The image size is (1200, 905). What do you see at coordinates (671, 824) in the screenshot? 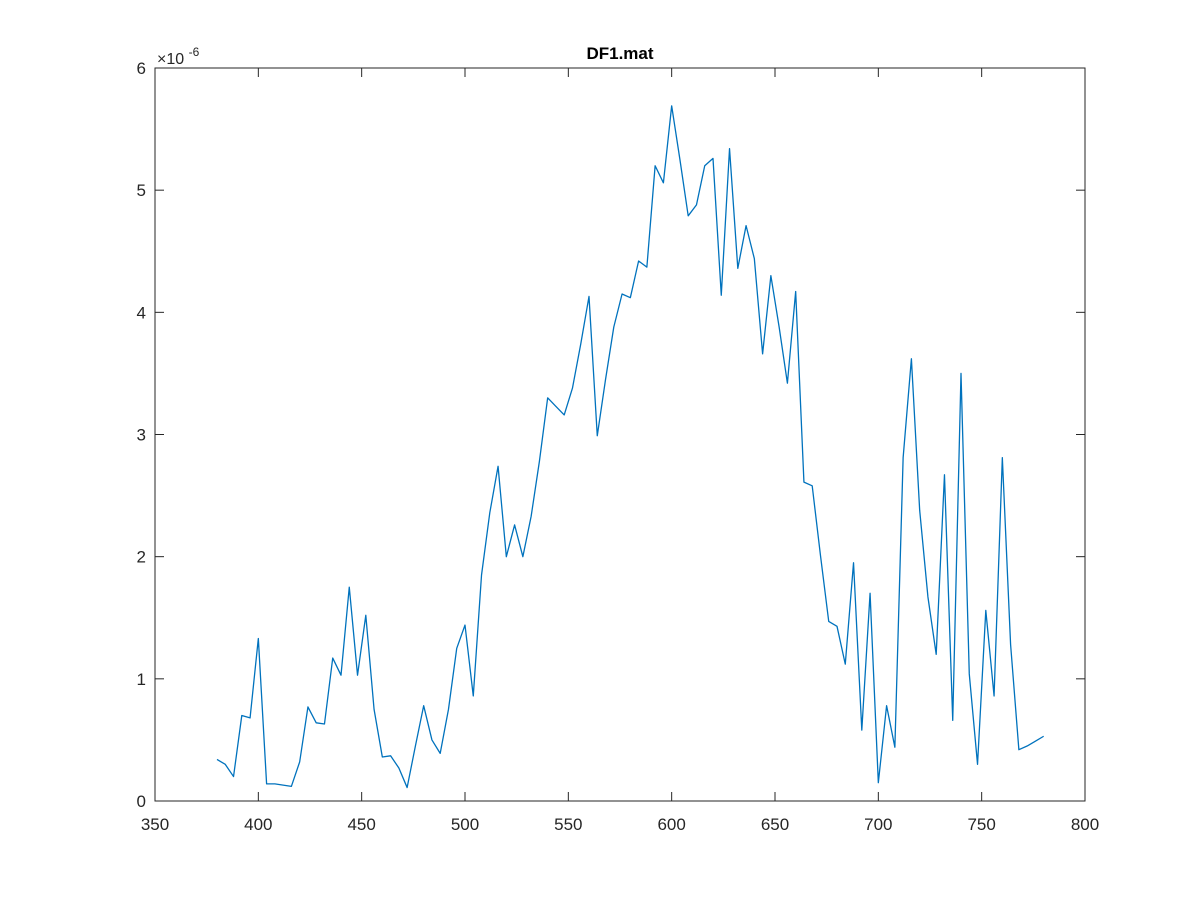
I see `x-tick-label: 600` at bounding box center [671, 824].